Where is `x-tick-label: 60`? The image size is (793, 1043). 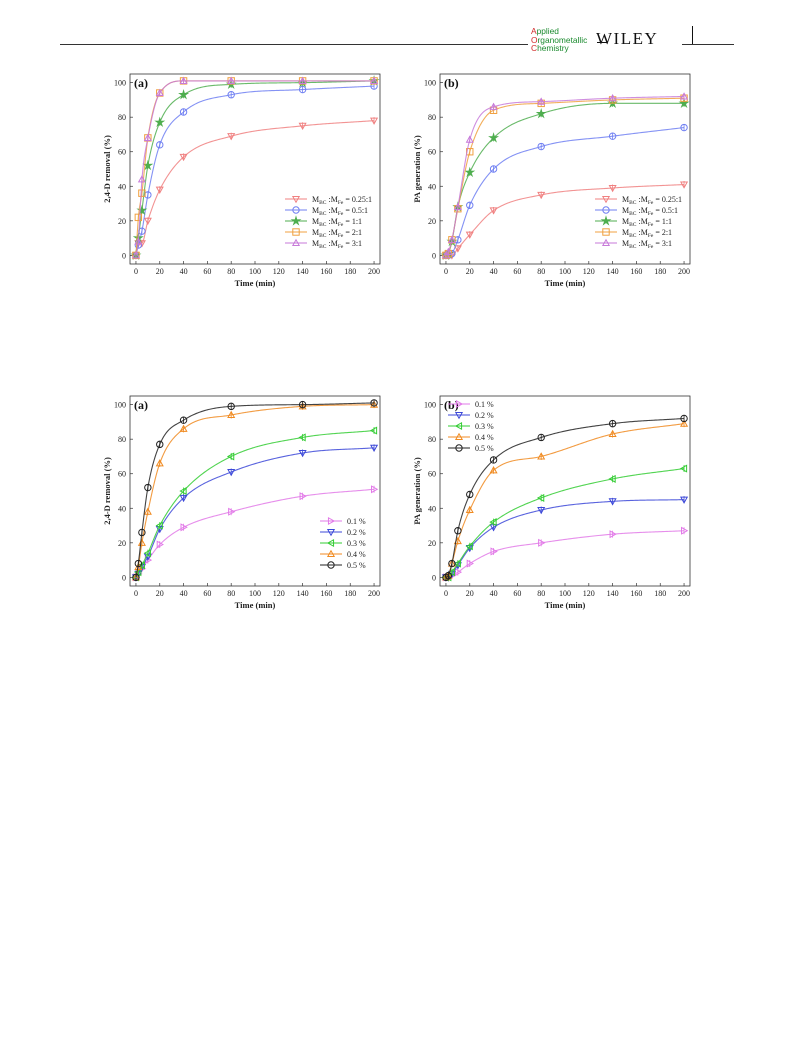 x-tick-label: 60 is located at coordinates (517, 593).